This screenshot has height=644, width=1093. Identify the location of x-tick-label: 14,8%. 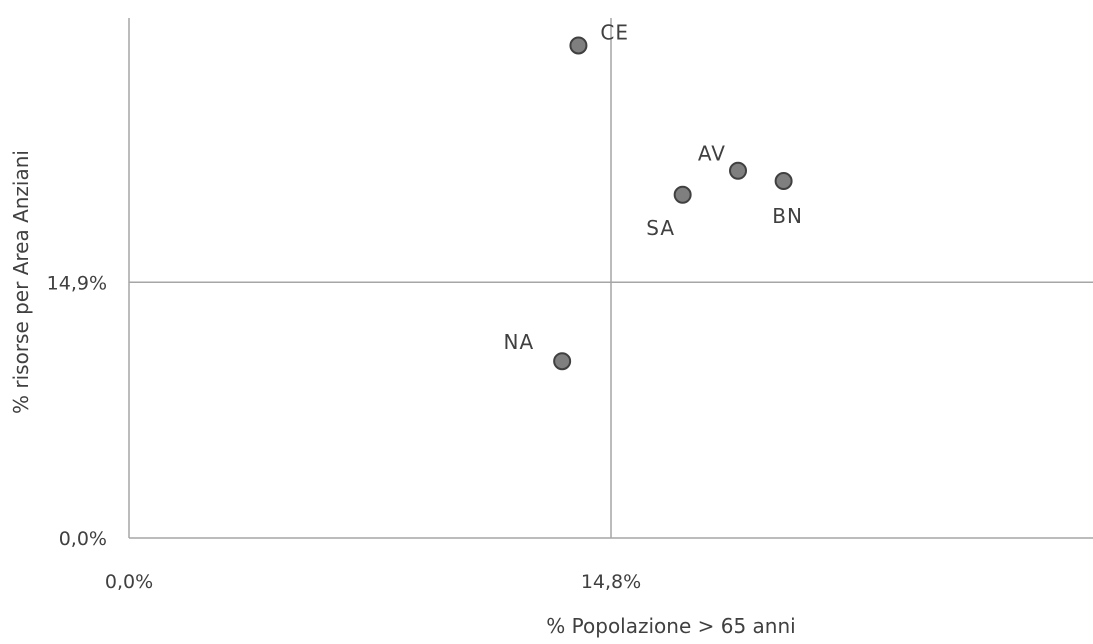
(611, 582).